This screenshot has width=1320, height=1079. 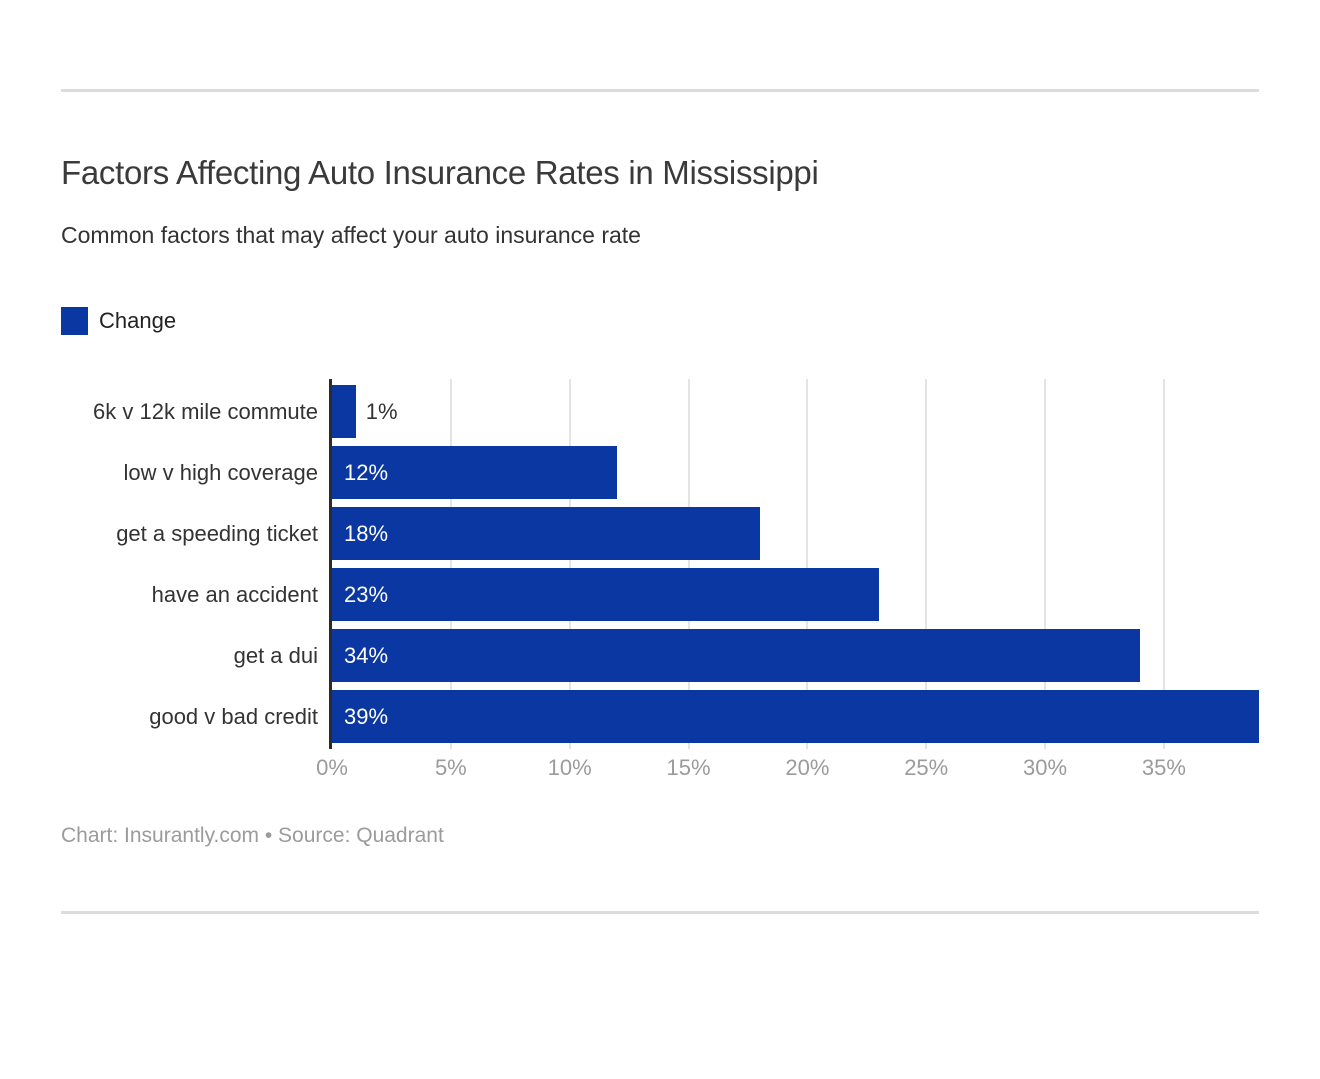 What do you see at coordinates (217, 533) in the screenshot?
I see `category-label: get a speeding ticket` at bounding box center [217, 533].